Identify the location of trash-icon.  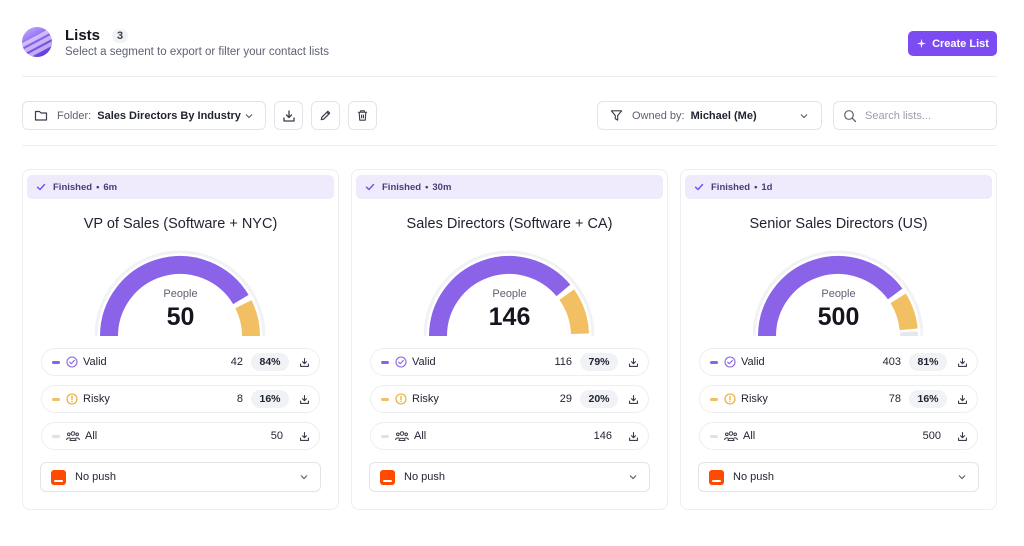
(362, 115).